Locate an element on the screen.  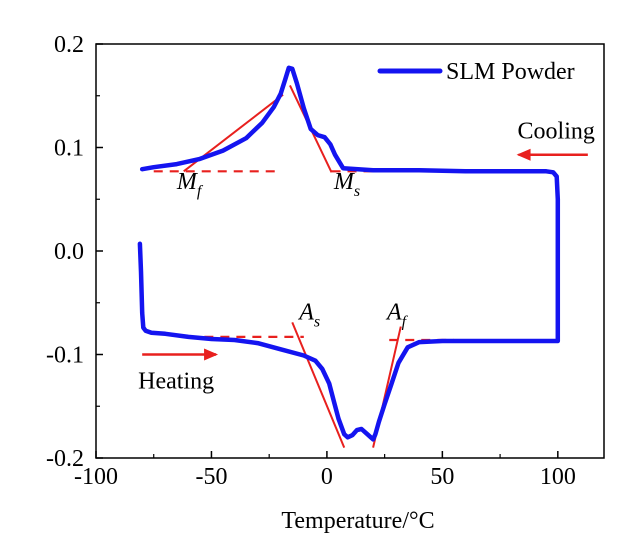
transition-label: Mf is located at coordinates (190, 184).